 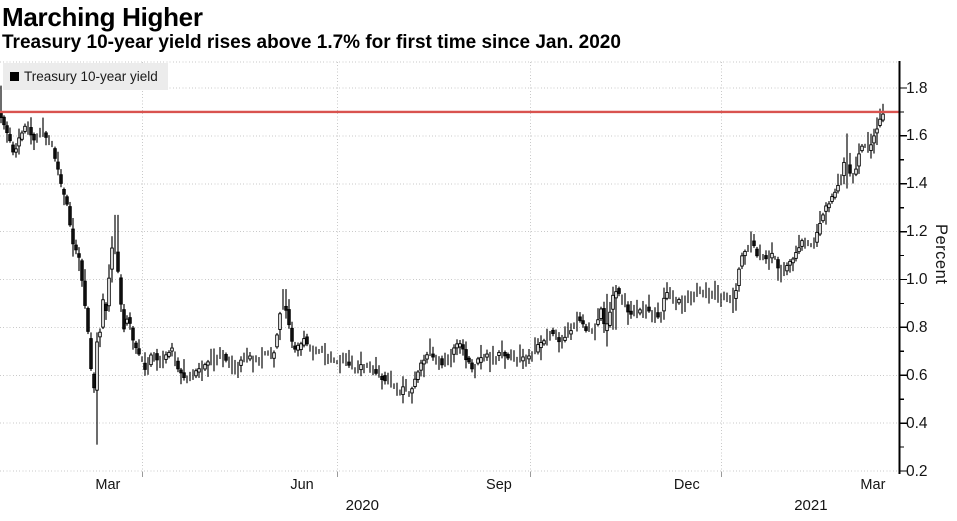 I want to click on y-tick-label: 1.6, so click(x=917, y=136).